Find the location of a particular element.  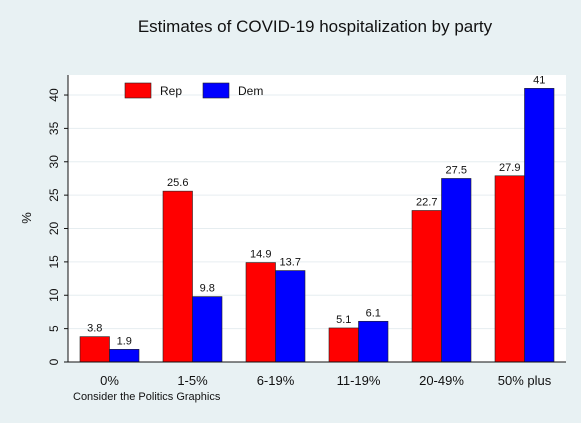

data-label: 27.9 is located at coordinates (509, 168).